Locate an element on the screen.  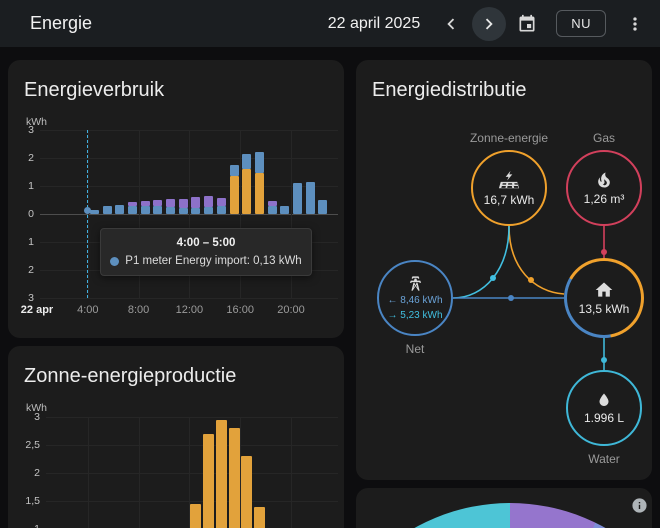
calendar-button is located at coordinates (527, 24).